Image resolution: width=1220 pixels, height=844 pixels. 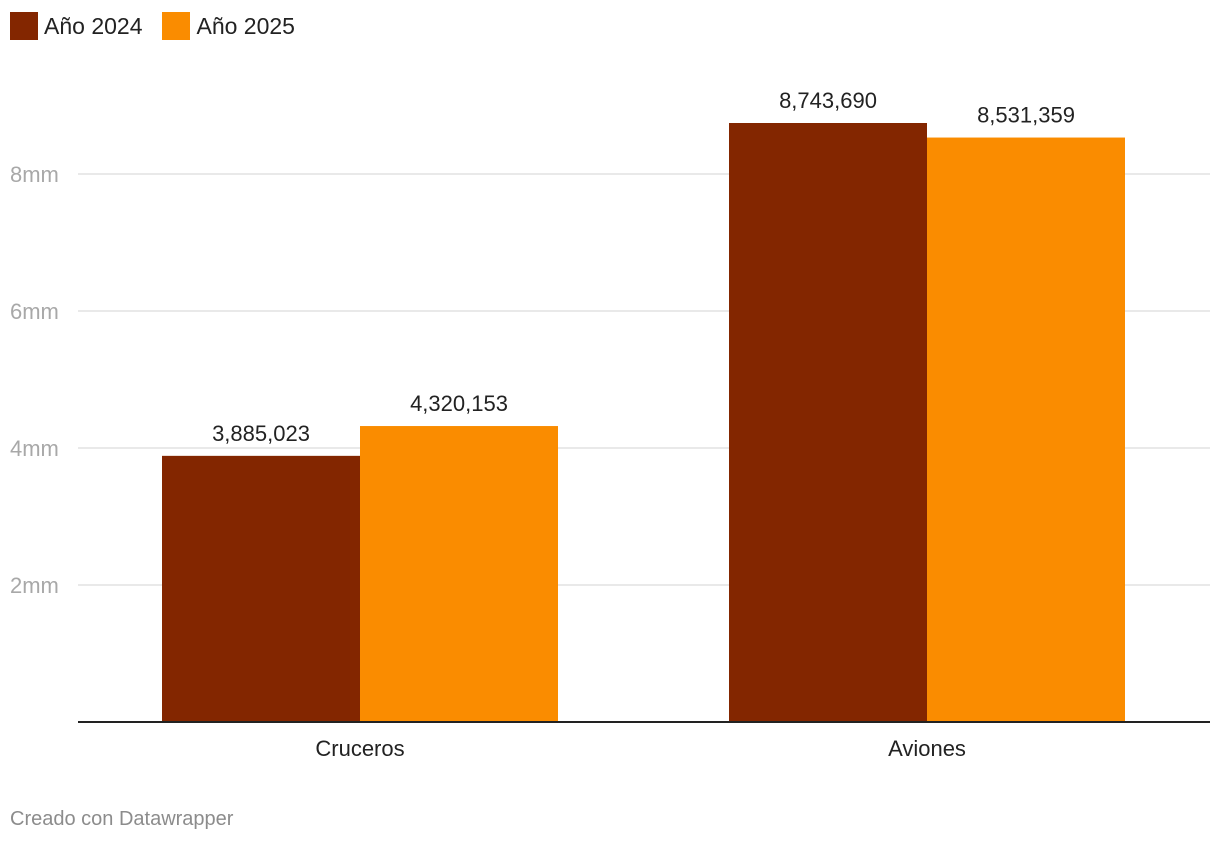 I want to click on legend: Año 2024 Año 2025, so click(x=162, y=26).